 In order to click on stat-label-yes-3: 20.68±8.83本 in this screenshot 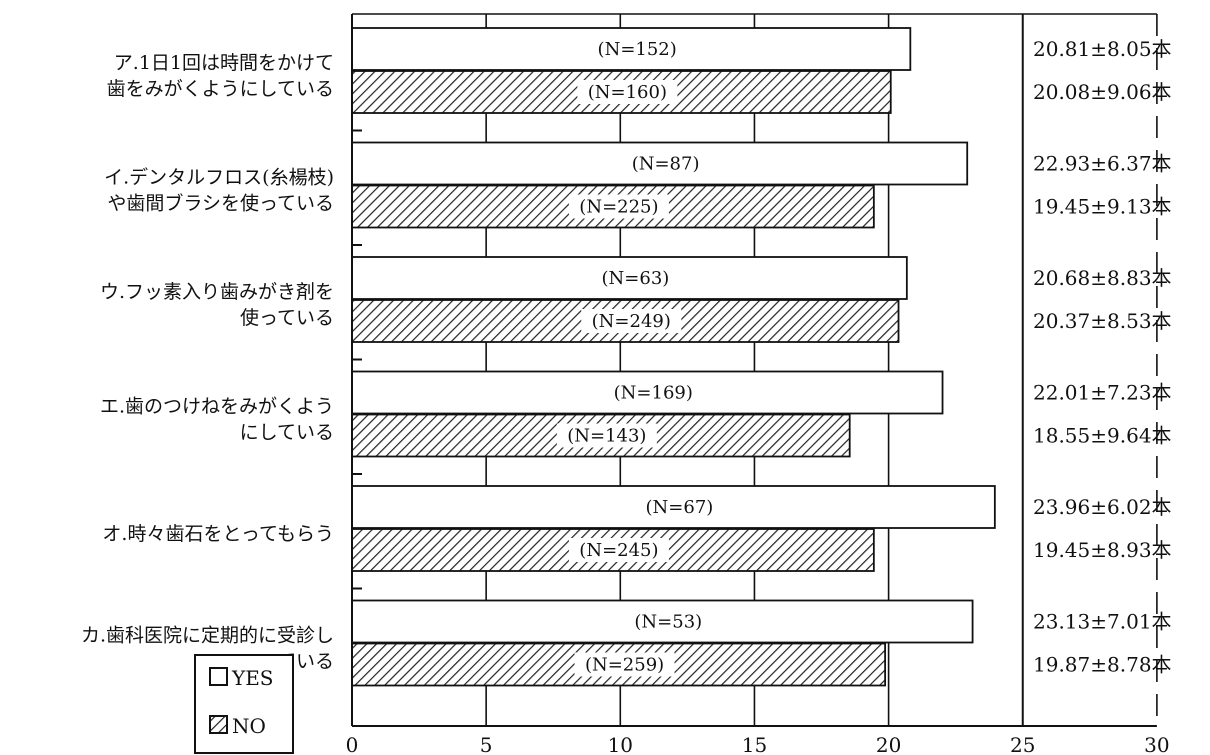, I will do `click(1102, 278)`.